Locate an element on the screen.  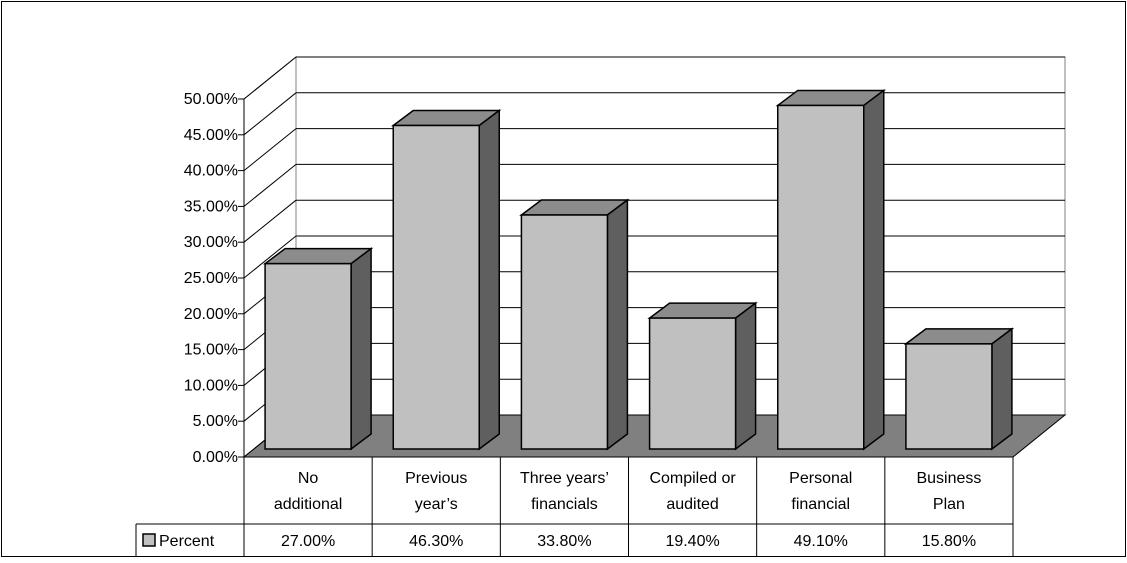
y-tick-label: 0.00% is located at coordinates (215, 457).